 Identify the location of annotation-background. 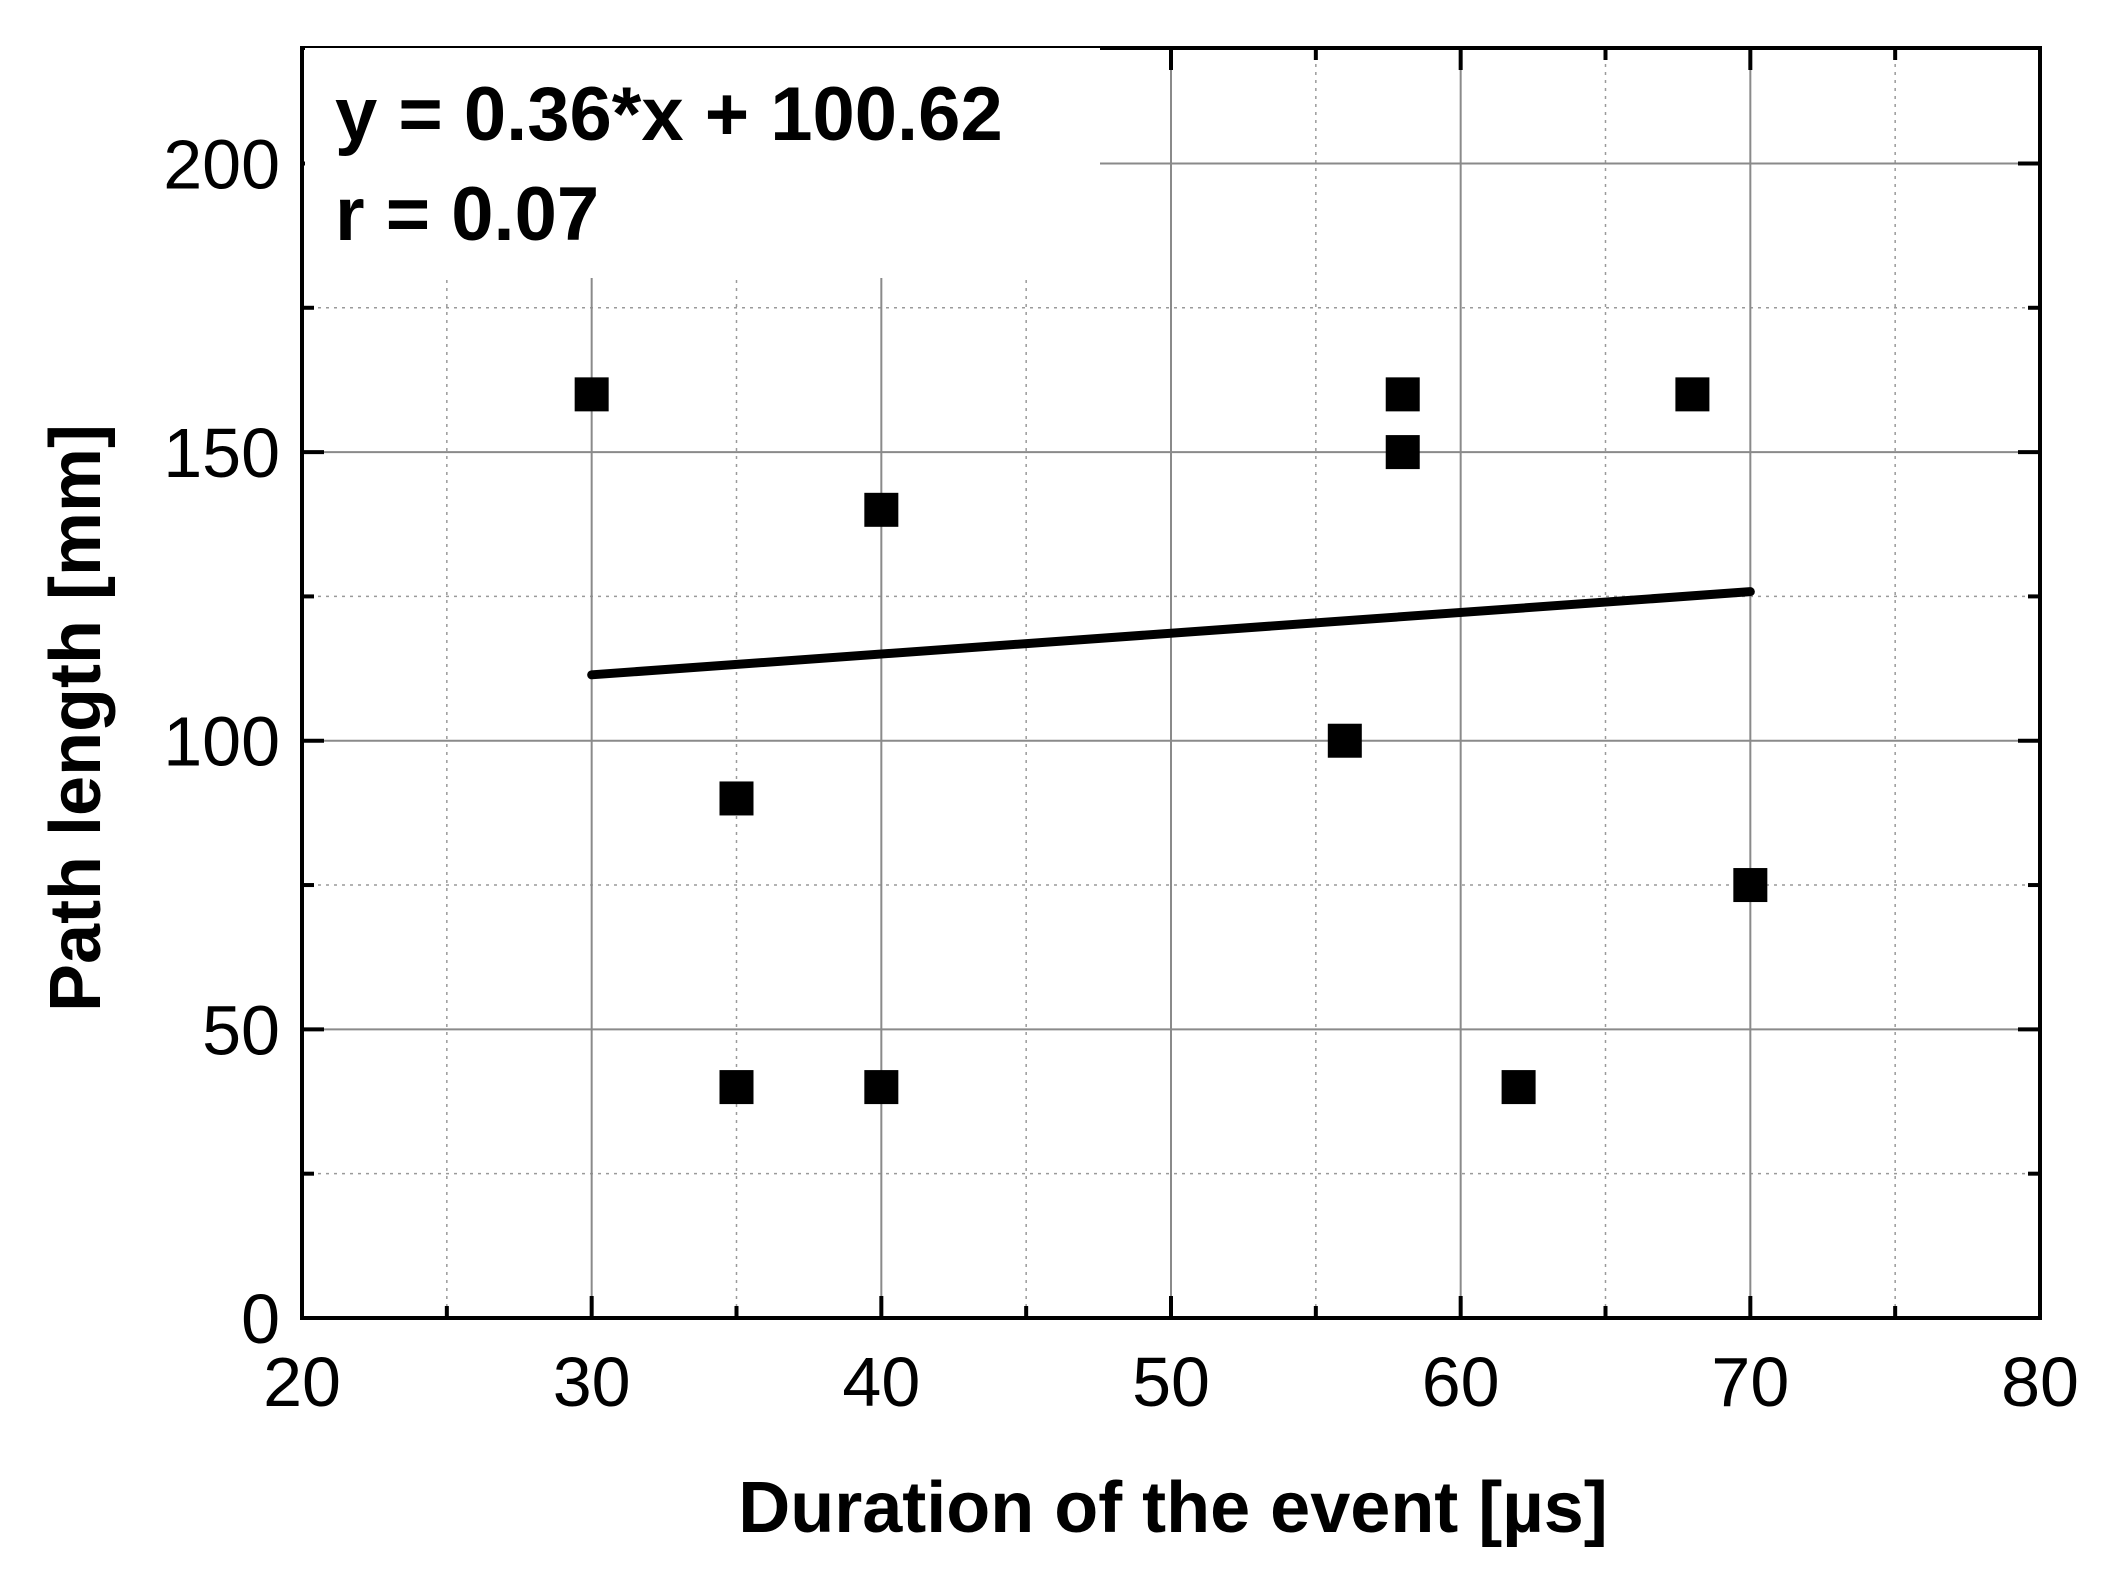
(702, 163).